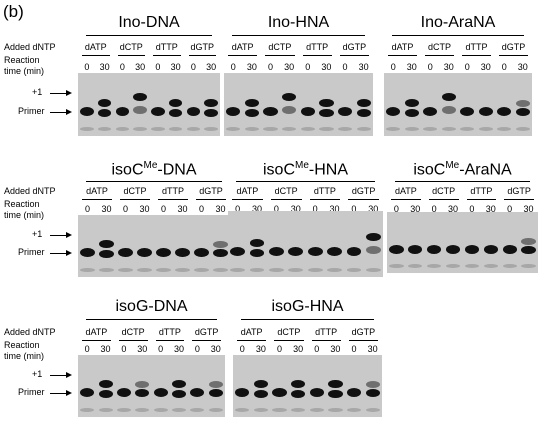  What do you see at coordinates (462, 169) in the screenshot?
I see `gel-title: isoCMe-AraNA` at bounding box center [462, 169].